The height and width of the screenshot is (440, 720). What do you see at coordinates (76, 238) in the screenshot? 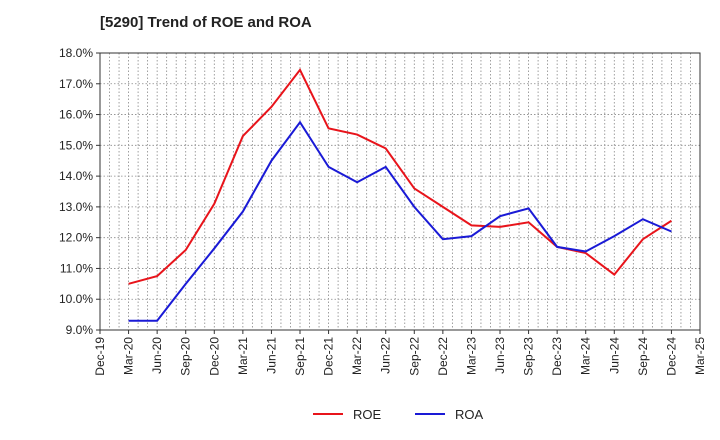
I see `y-tick-label: 12.0%` at bounding box center [76, 238].